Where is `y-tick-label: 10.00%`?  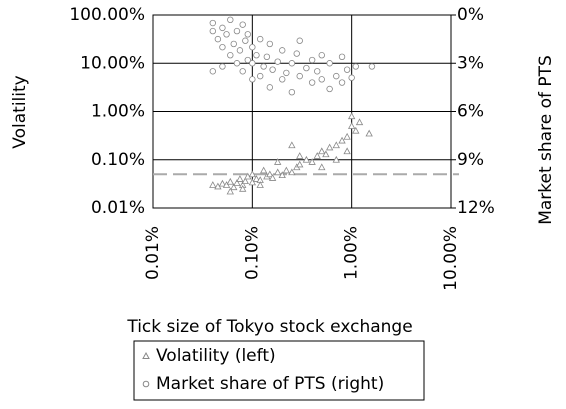 y-tick-label: 10.00% is located at coordinates (112, 63).